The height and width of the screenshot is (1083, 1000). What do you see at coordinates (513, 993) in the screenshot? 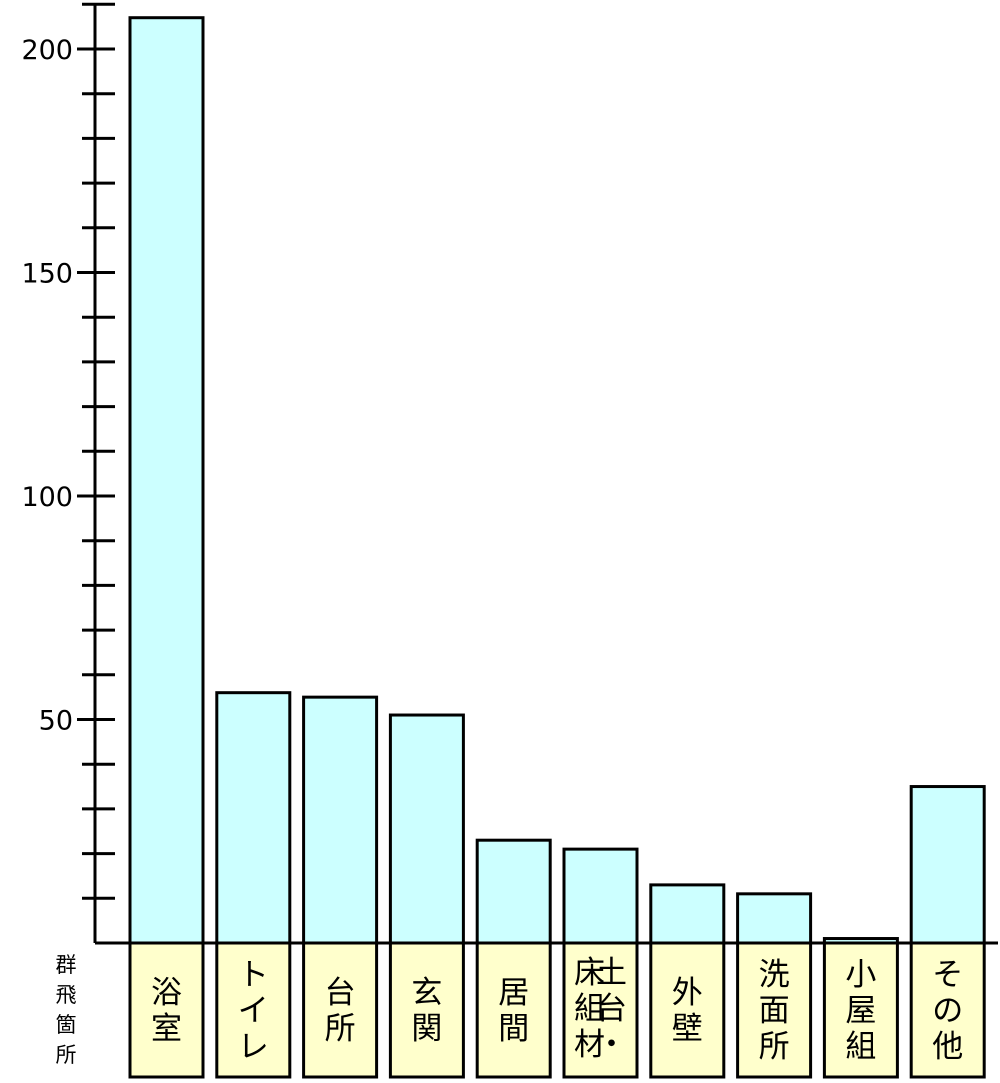
I see `category-label-char: 居` at bounding box center [513, 993].